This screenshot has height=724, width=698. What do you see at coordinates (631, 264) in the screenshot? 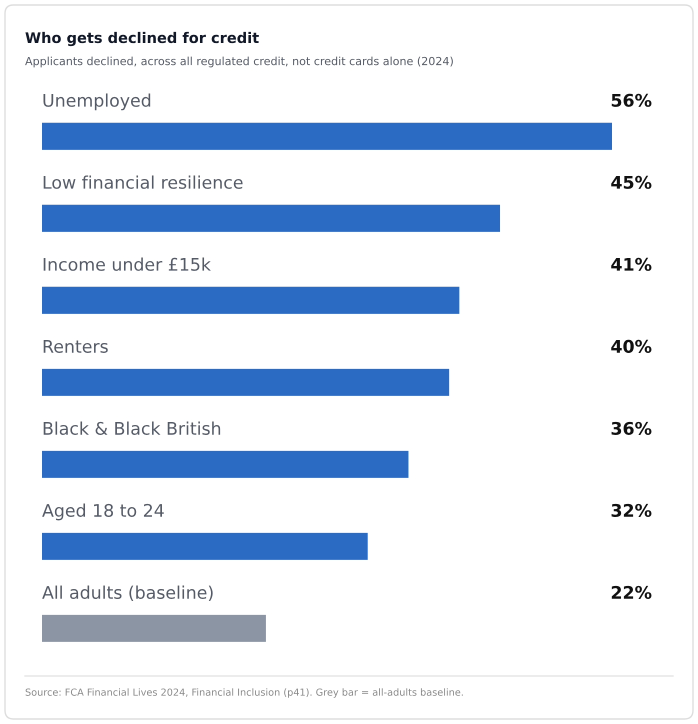
I see `data-label: 41%` at bounding box center [631, 264].